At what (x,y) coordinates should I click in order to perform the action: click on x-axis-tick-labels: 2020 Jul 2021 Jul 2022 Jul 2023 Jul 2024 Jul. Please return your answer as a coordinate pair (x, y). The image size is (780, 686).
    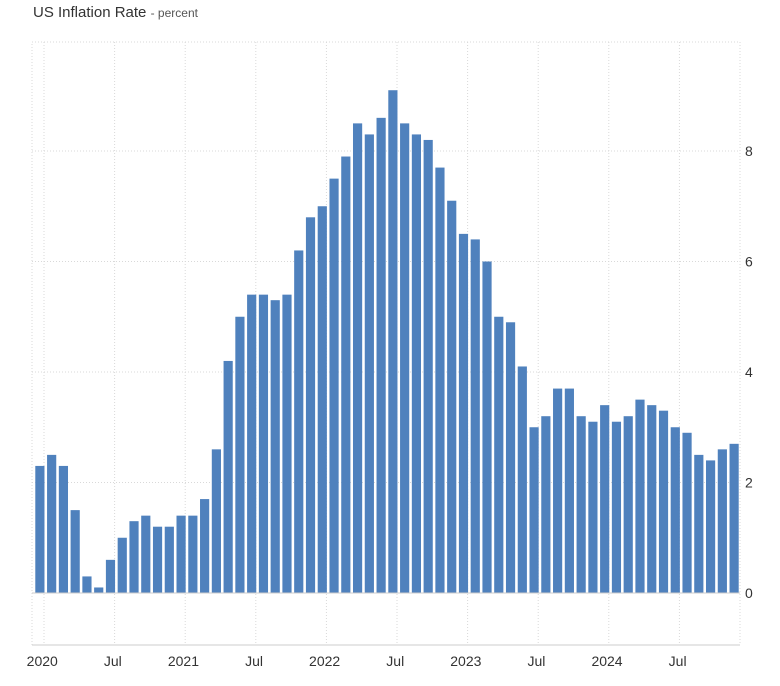
    Looking at the image, I should click on (357, 661).